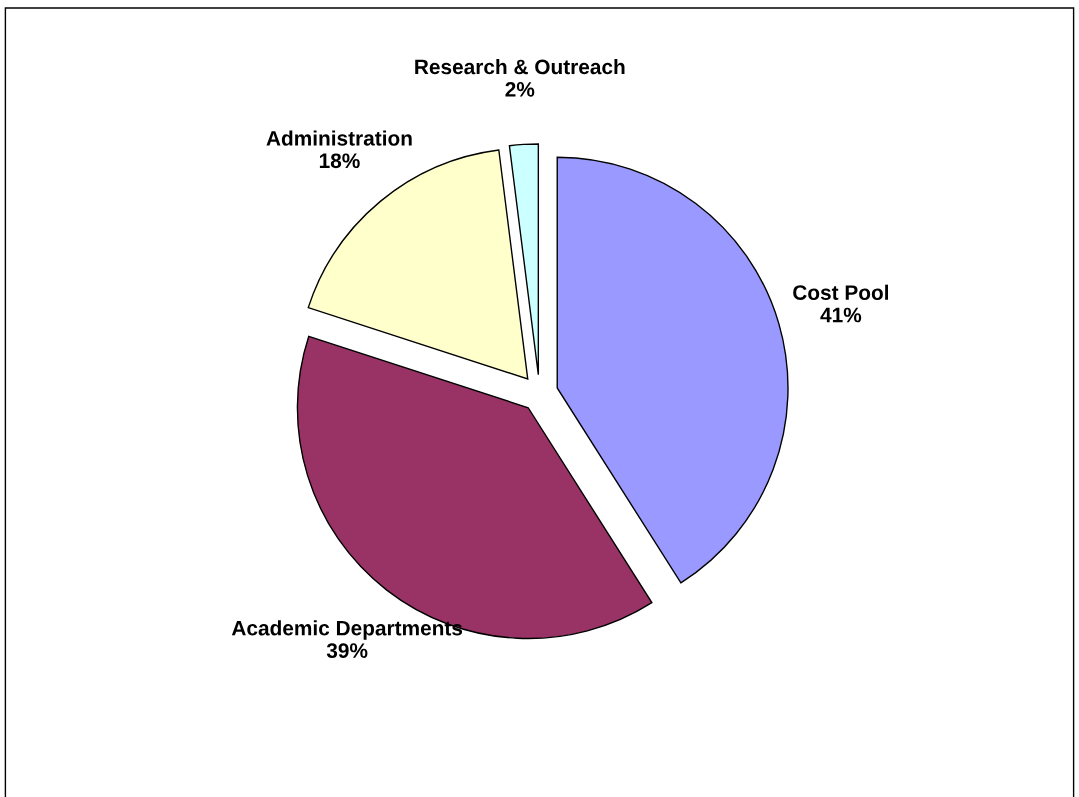 The image size is (1079, 797). What do you see at coordinates (841, 315) in the screenshot?
I see `data-label: 41%` at bounding box center [841, 315].